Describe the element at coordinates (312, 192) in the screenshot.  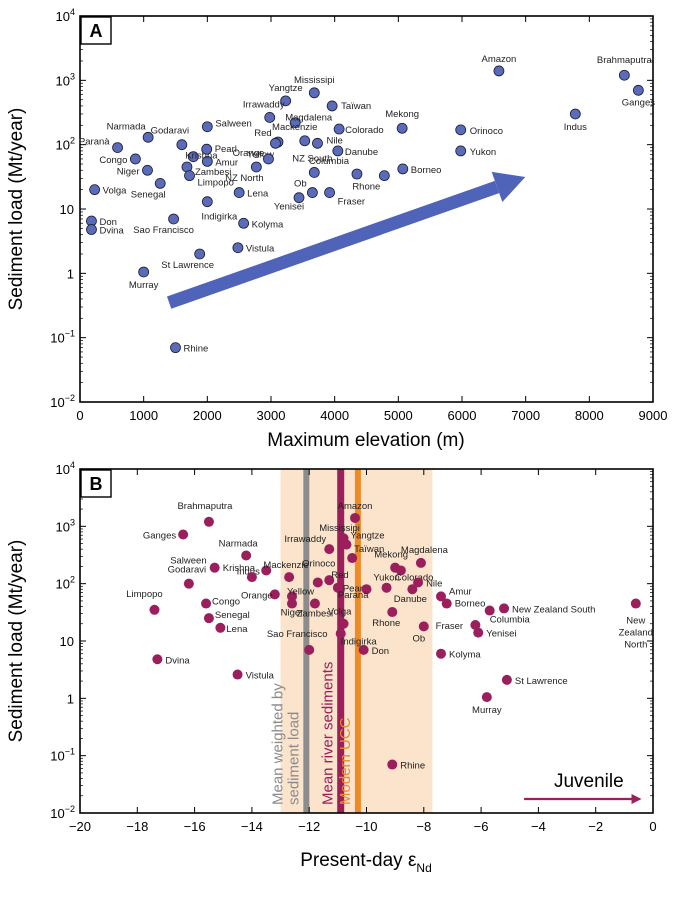
I see `data-point-ob` at that location.